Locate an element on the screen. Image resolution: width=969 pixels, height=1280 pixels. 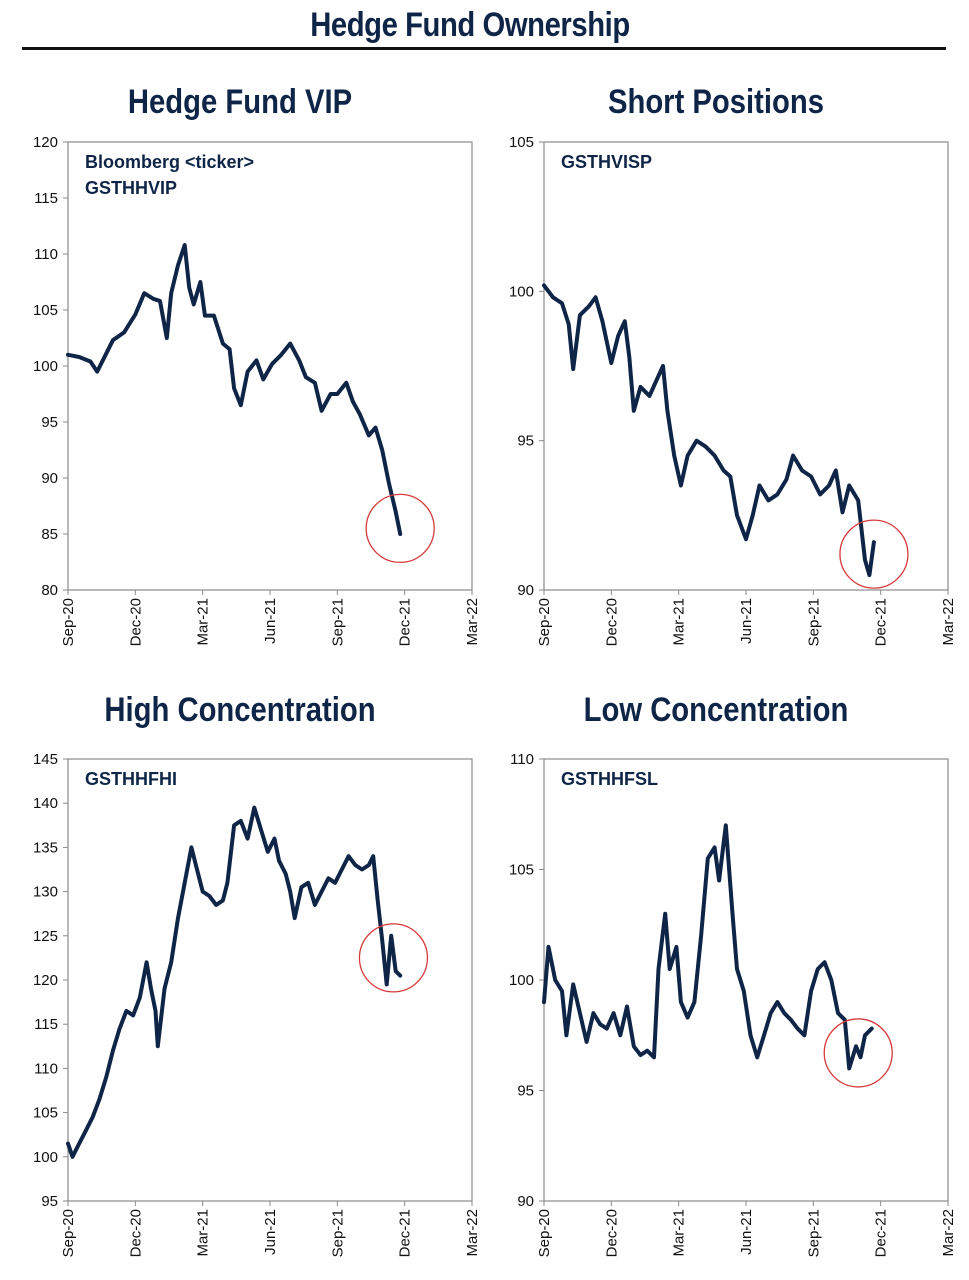
ticker-annotation: Bloomberg <ticker> is located at coordinates (169, 162).